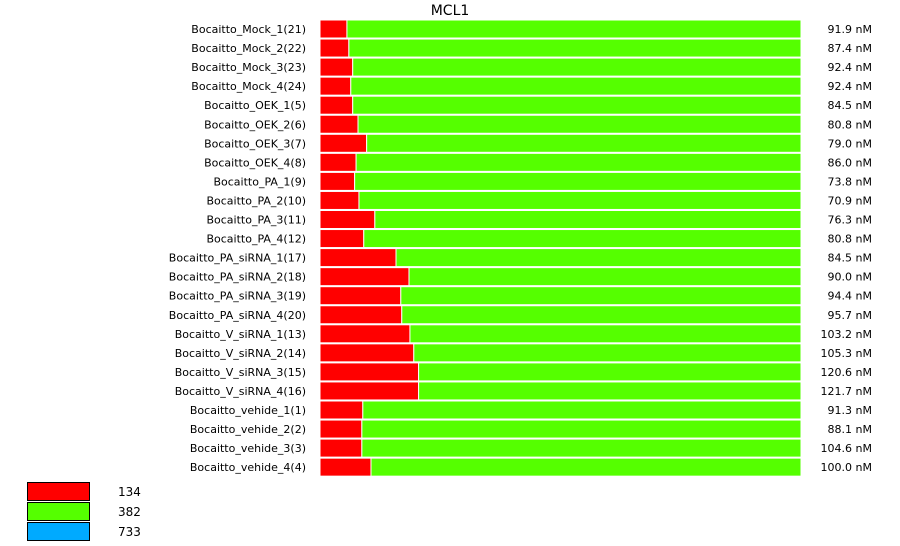 This screenshot has width=900, height=546. What do you see at coordinates (248, 410) in the screenshot?
I see `row-label: Bocaitto_vehide_1(1)` at bounding box center [248, 410].